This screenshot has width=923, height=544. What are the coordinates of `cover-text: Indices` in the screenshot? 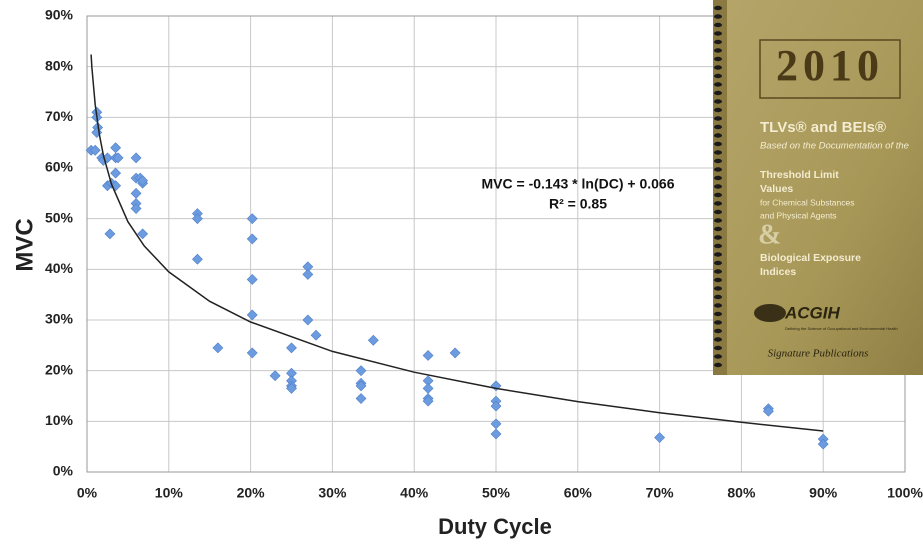 It's located at (778, 272).